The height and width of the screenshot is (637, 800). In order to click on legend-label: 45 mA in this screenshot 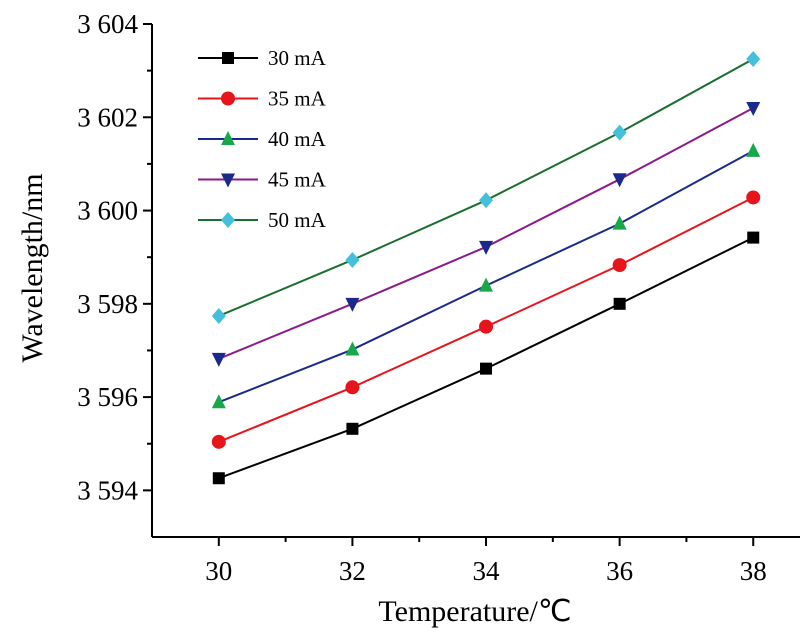, I will do `click(297, 180)`.